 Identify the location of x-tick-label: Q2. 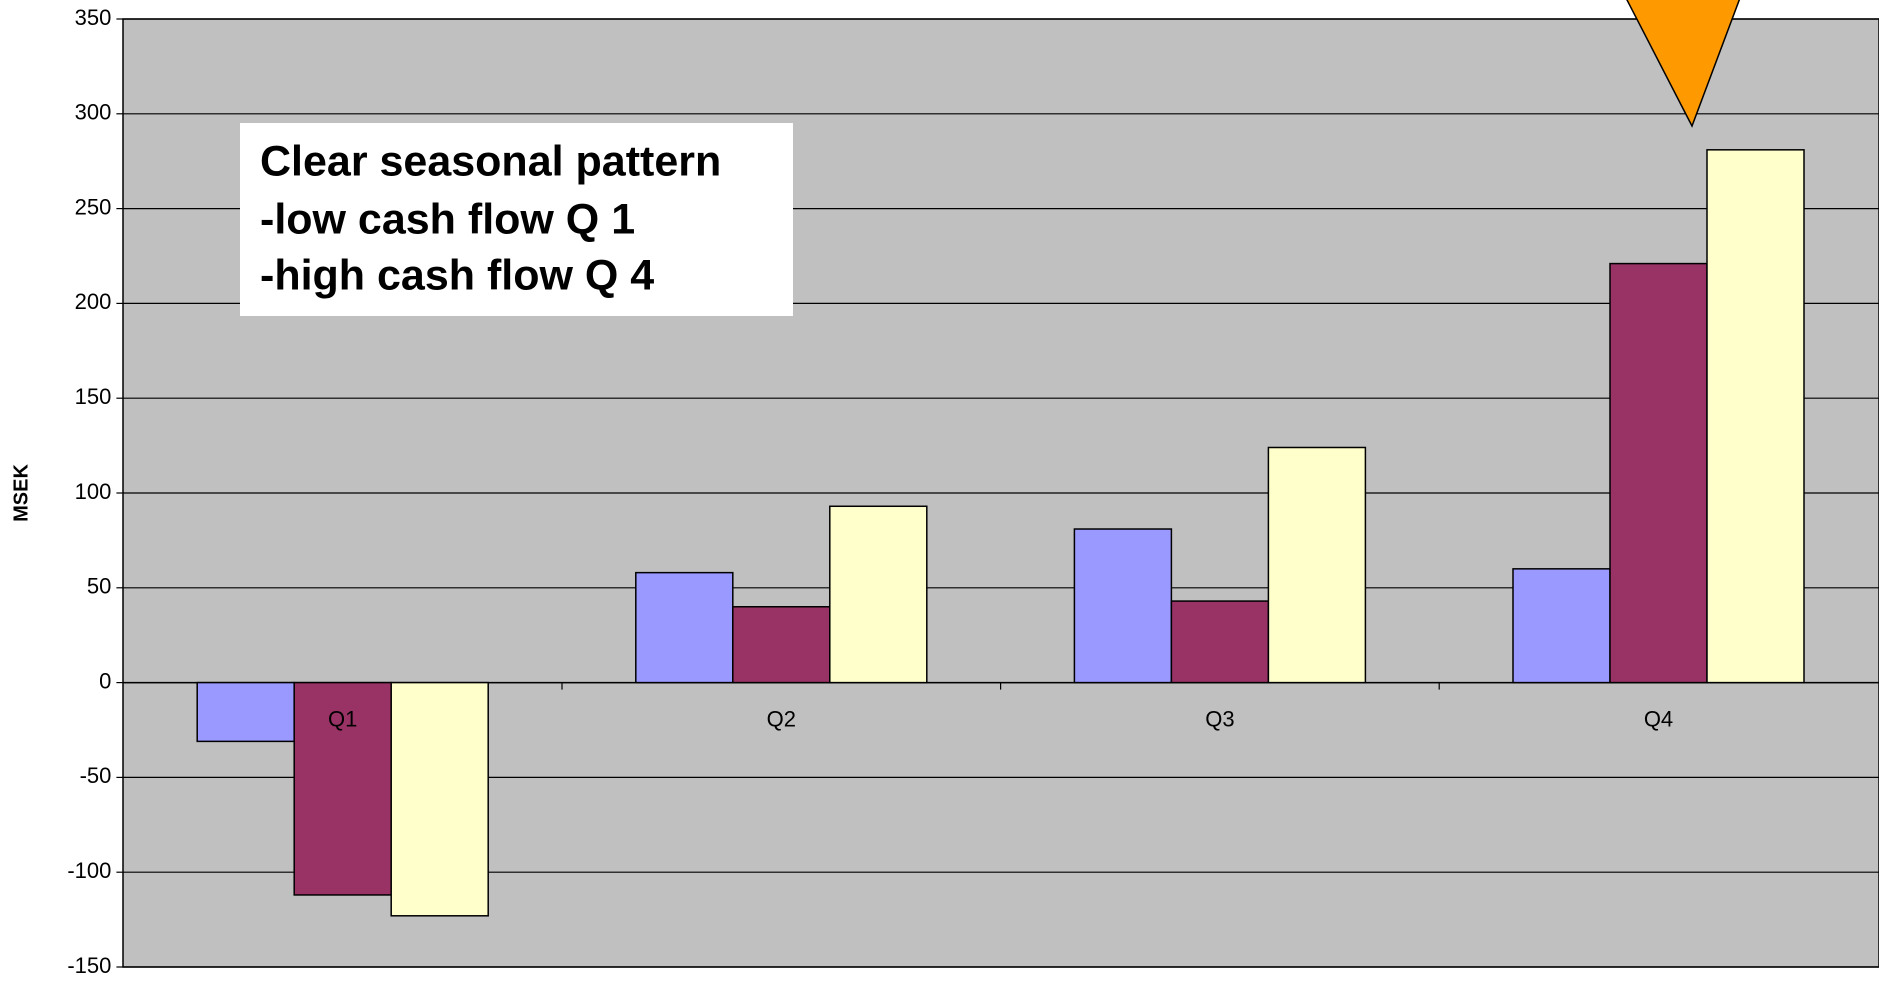
(781, 718).